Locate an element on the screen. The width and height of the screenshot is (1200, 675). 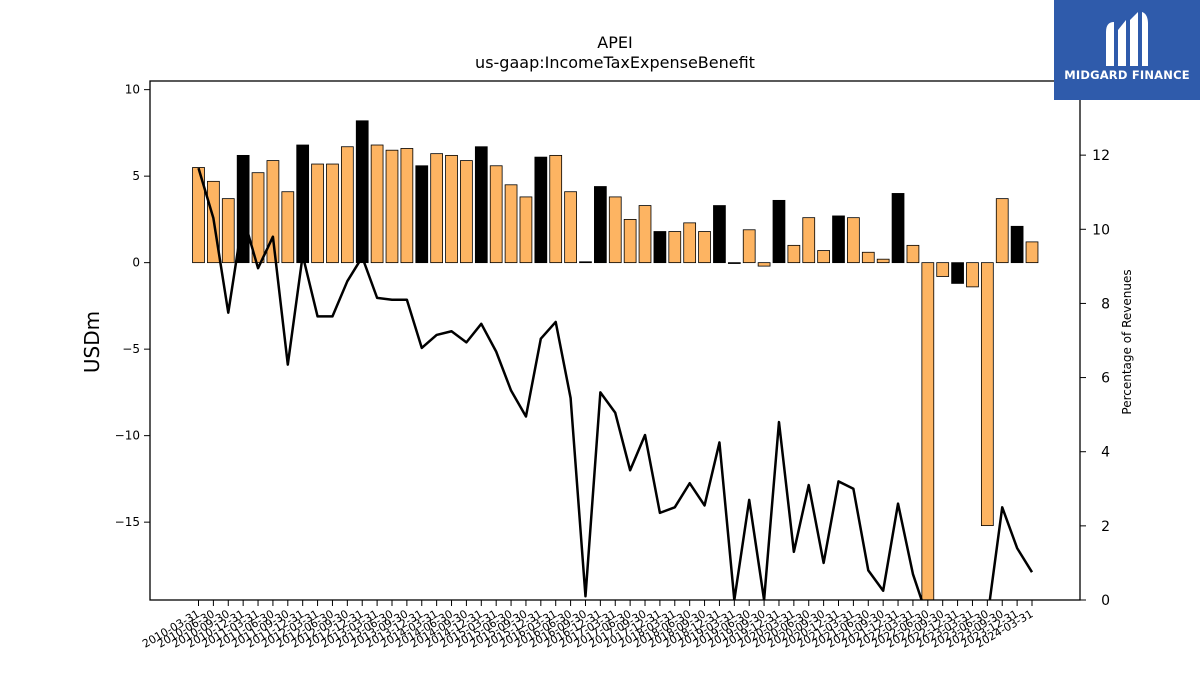
y-tick-label: −15 is located at coordinates (127, 522).